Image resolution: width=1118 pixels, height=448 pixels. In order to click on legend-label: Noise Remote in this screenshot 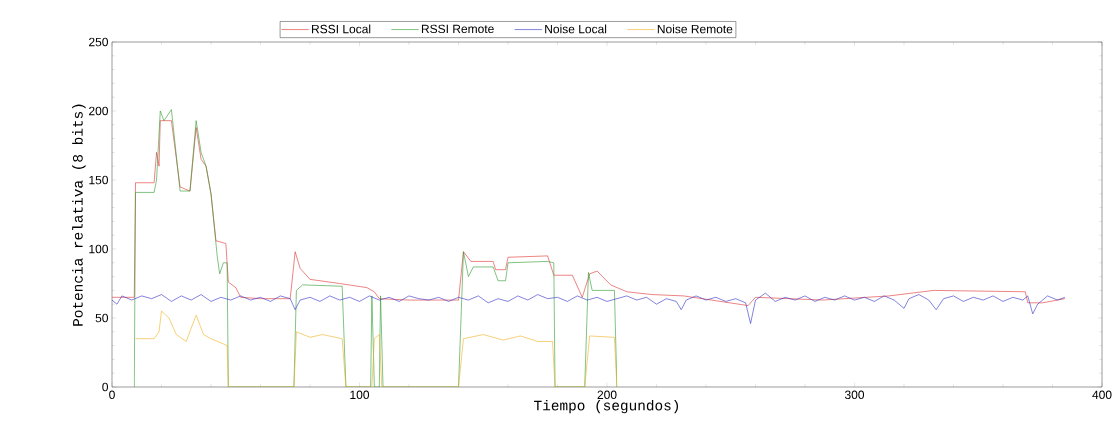, I will do `click(695, 29)`.